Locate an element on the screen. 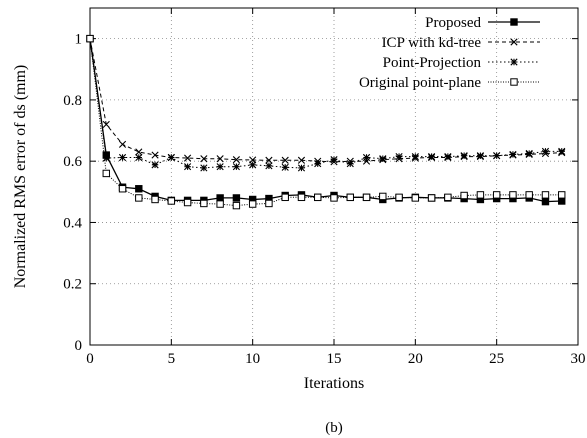 This screenshot has width=587, height=438. y-axis-label: Normalized RMS error of ds (mm) is located at coordinates (20, 177).